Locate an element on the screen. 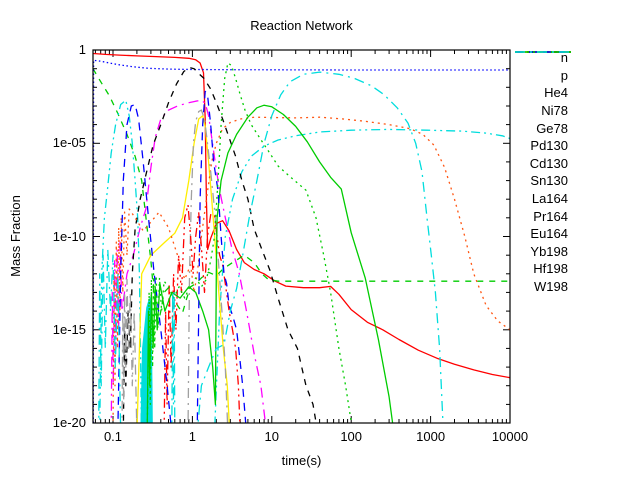 The width and height of the screenshot is (640, 480). x-tick-label: 10000 is located at coordinates (510, 436).